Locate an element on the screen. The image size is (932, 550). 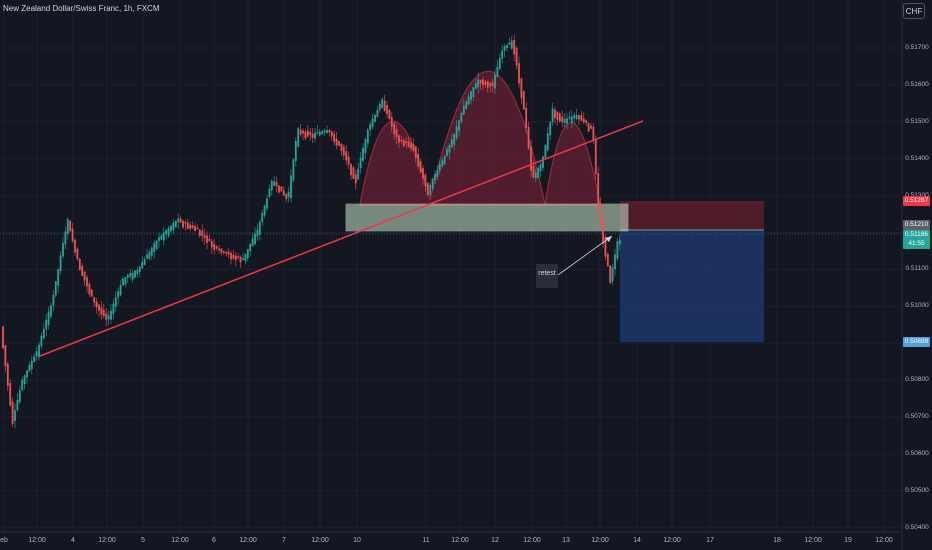
time-label: 12 is located at coordinates (495, 540).